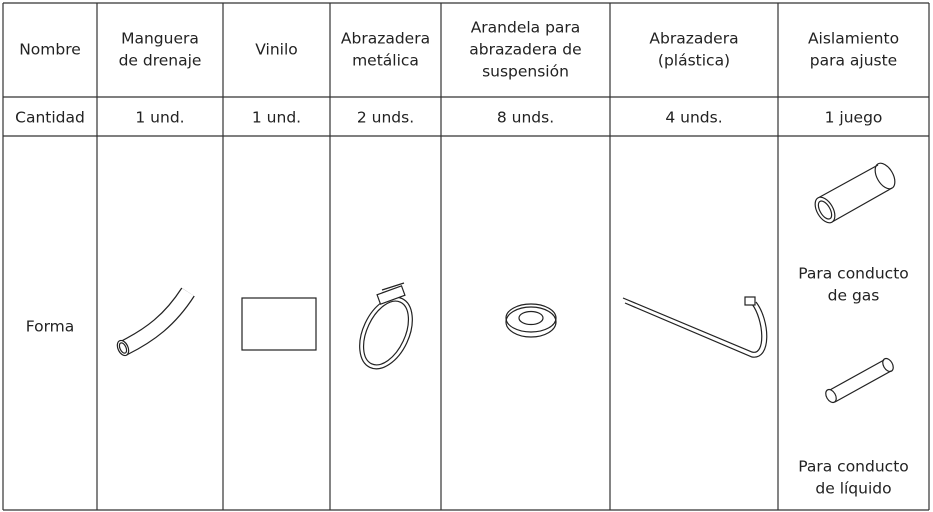 This screenshot has height=512, width=933. I want to click on quantity-cell: 1 juego, so click(854, 118).